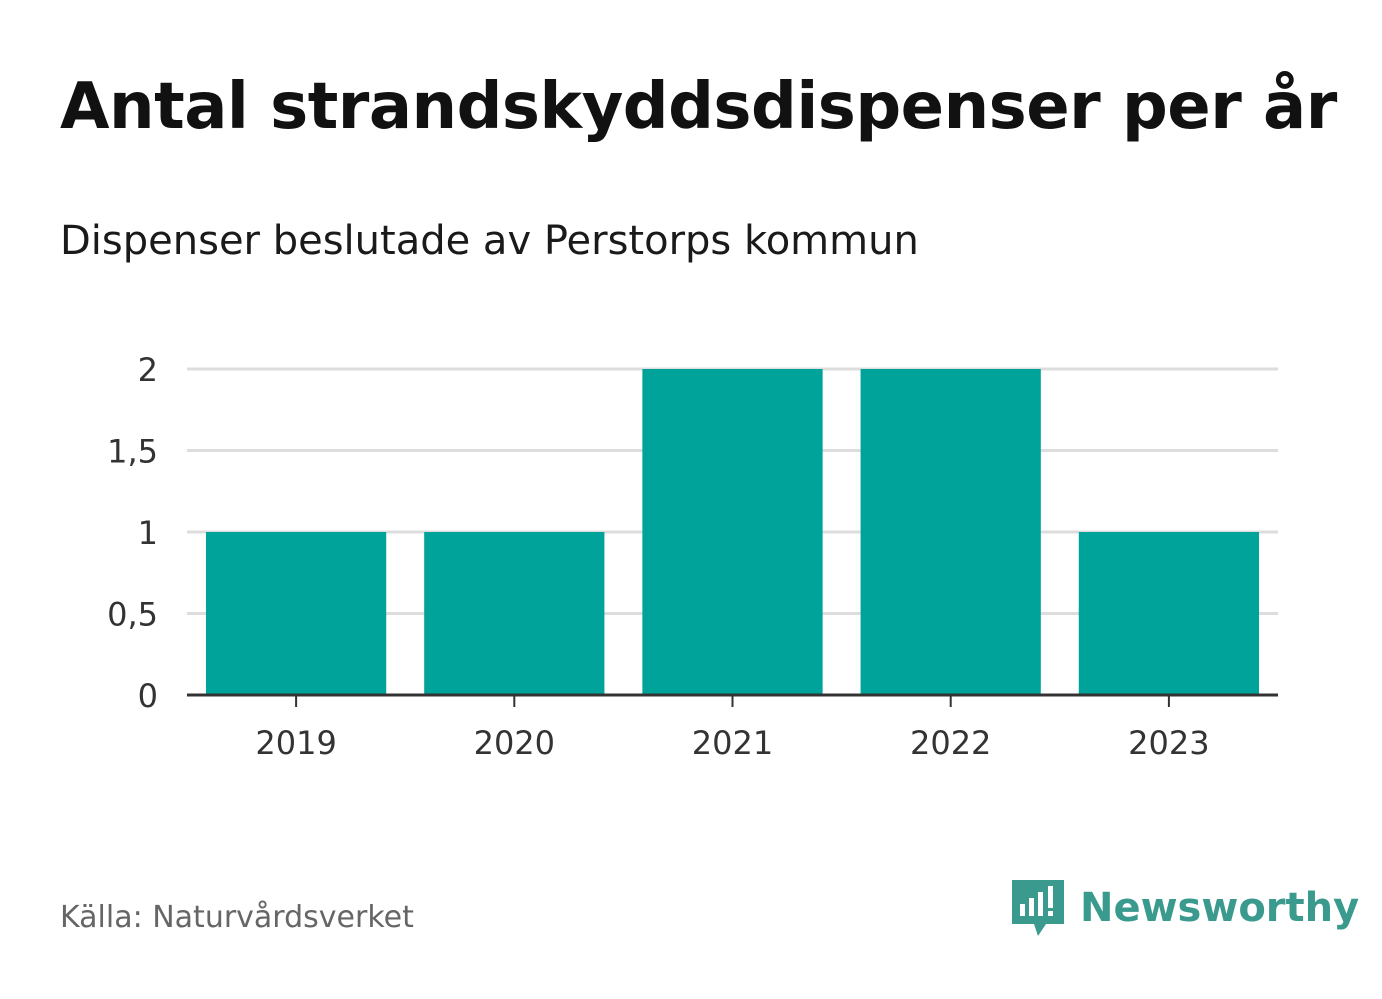  What do you see at coordinates (148, 370) in the screenshot?
I see `y-tick-label: 2` at bounding box center [148, 370].